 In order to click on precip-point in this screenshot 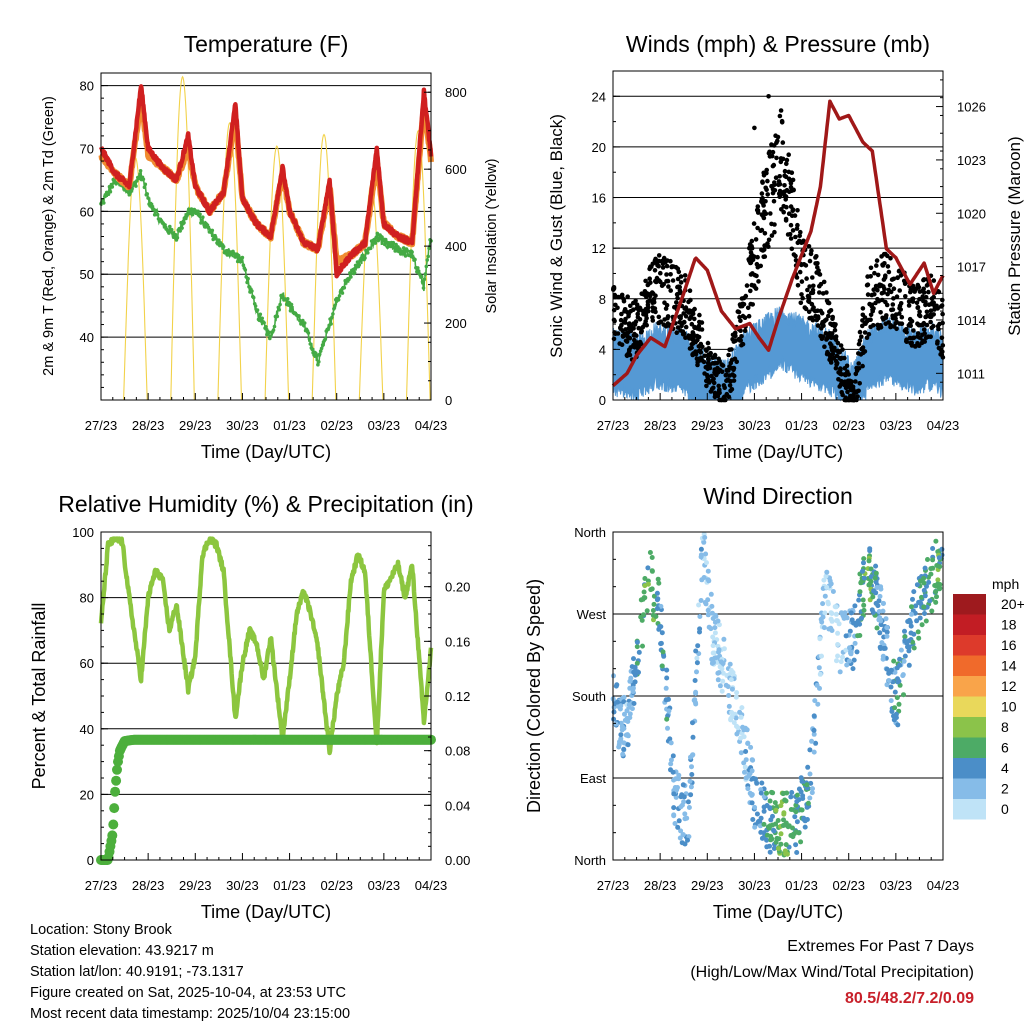, I will do `click(113, 824)`.